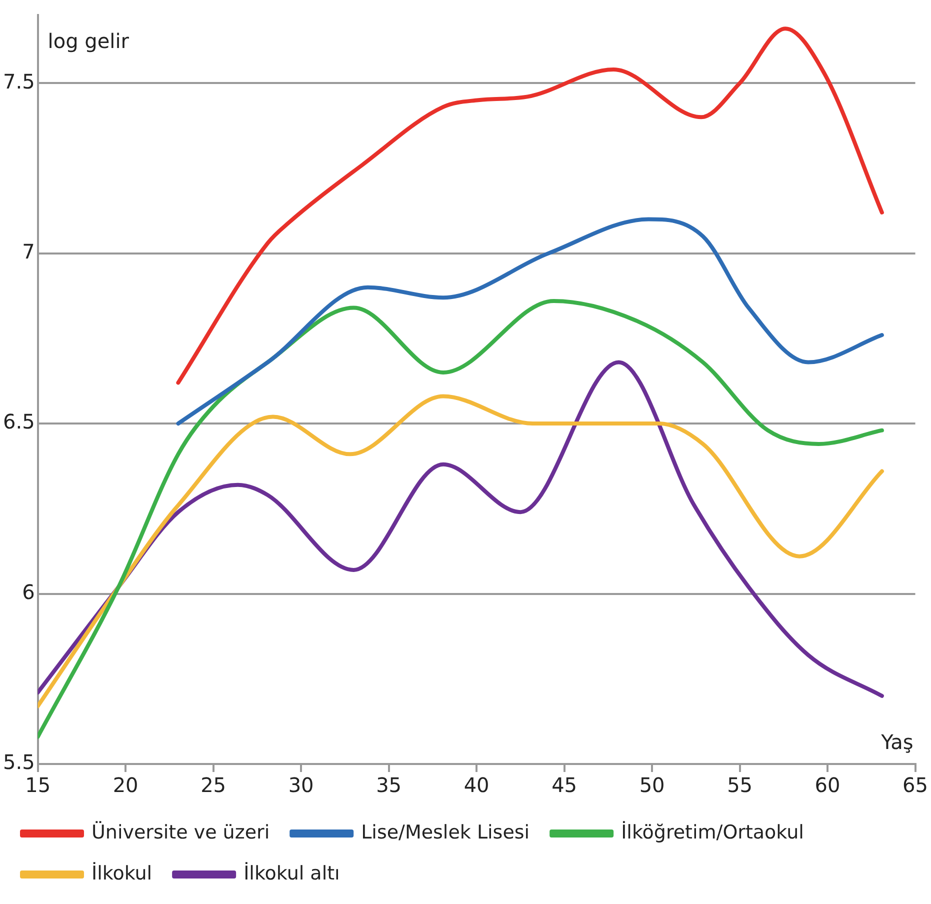 This screenshot has width=931, height=904. Describe the element at coordinates (122, 872) in the screenshot. I see `legend-label: İlkokul` at that location.